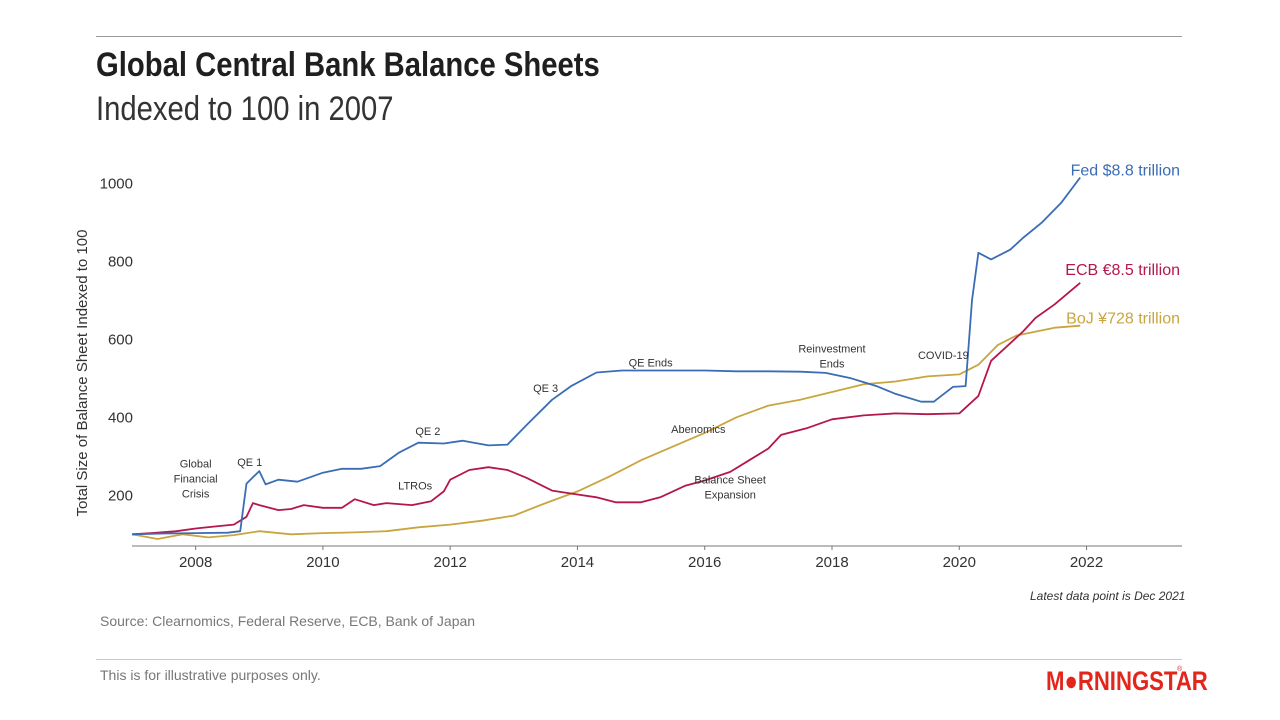 Image resolution: width=1280 pixels, height=720 pixels. I want to click on chart-title: Global Central Bank Balance Sheets, so click(348, 65).